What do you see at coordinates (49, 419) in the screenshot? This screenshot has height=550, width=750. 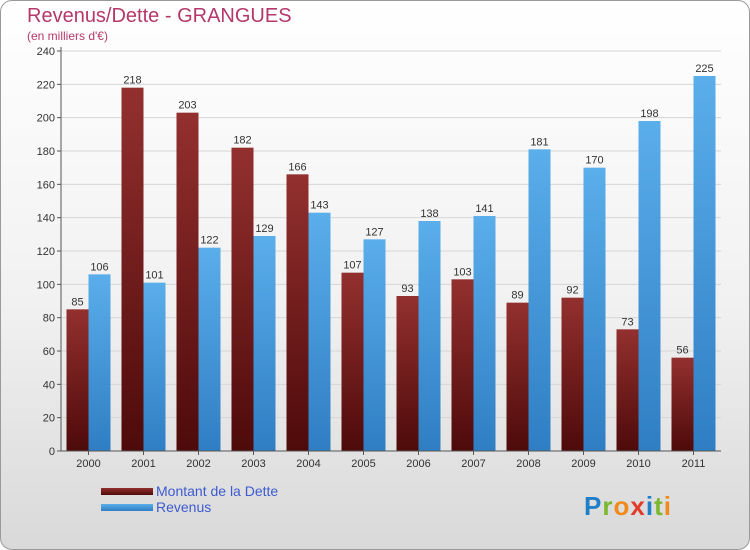 I see `y-tick-label: 20` at bounding box center [49, 419].